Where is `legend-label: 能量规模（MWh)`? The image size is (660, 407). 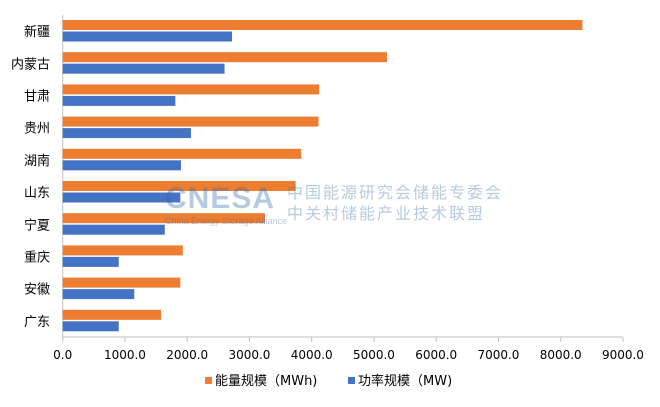 legend-label: 能量规模（MWh) is located at coordinates (266, 381).